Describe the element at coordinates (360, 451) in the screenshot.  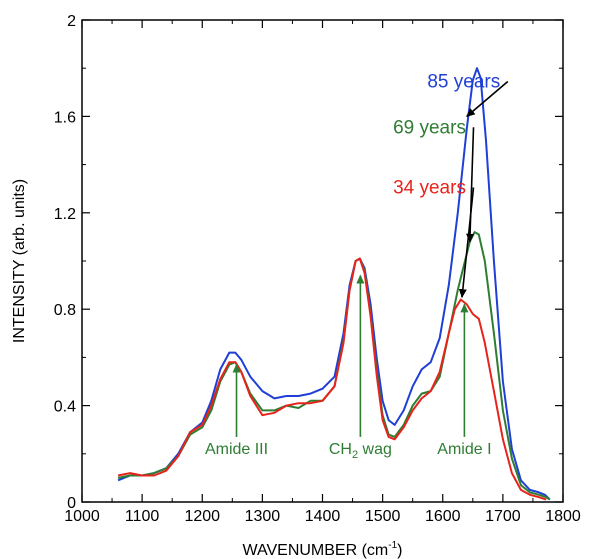
I see `annotation-label-1: CH2 wag` at that location.